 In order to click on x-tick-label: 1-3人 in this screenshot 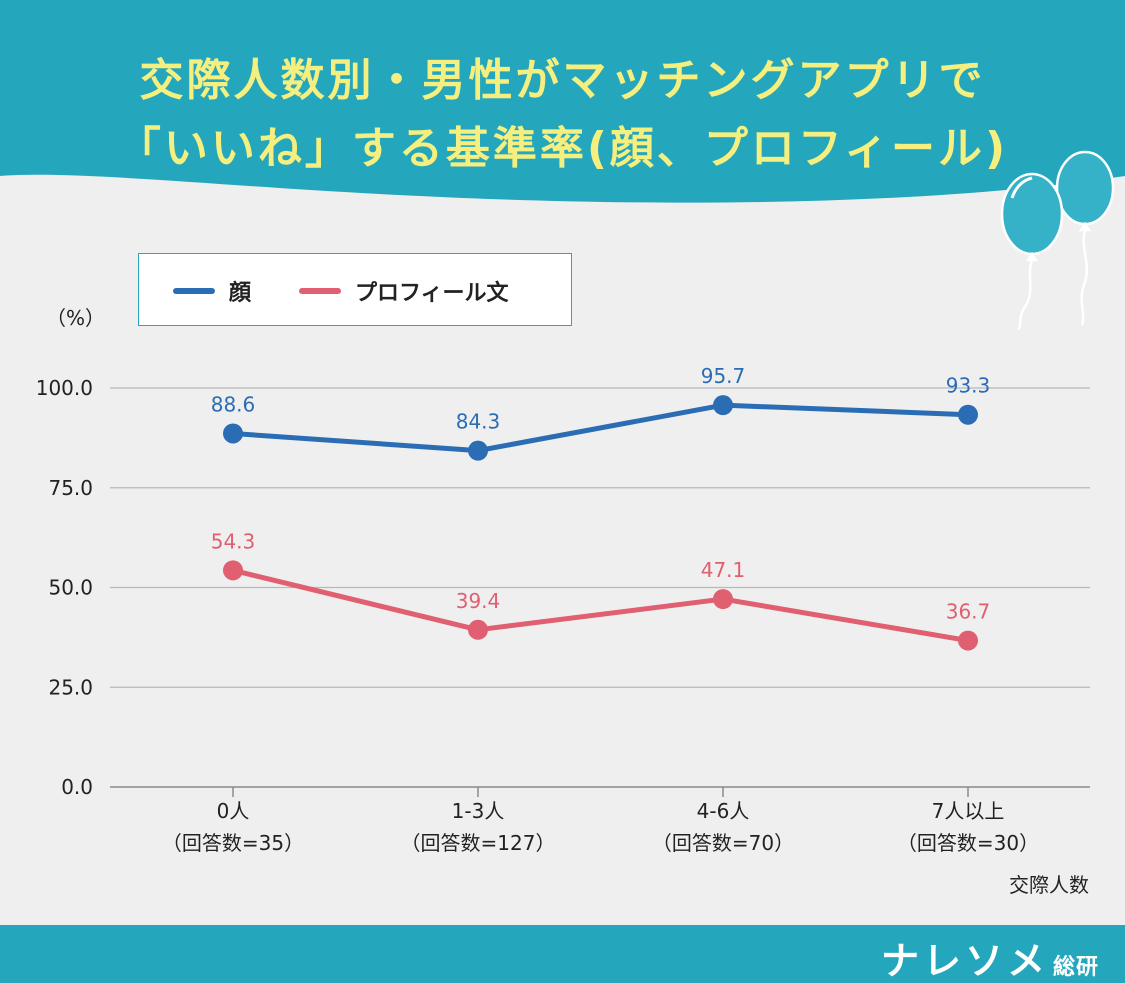, I will do `click(478, 811)`.